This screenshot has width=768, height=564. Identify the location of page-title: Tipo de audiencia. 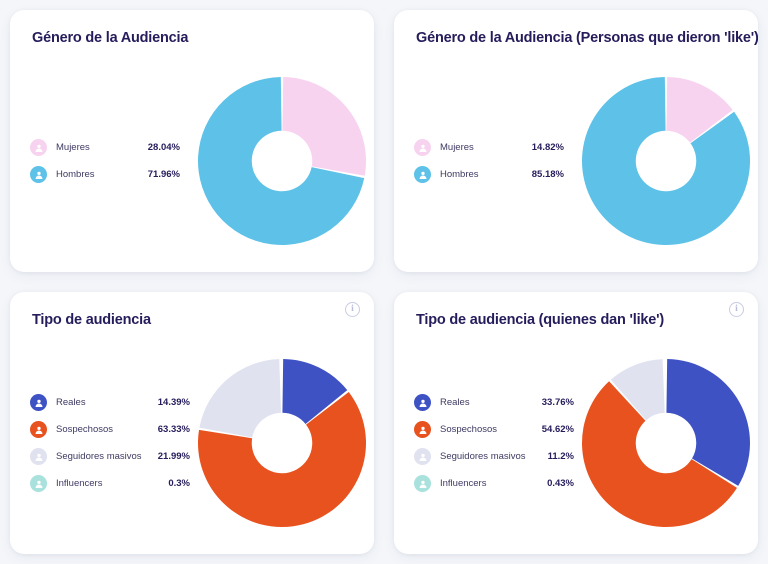
(91, 320).